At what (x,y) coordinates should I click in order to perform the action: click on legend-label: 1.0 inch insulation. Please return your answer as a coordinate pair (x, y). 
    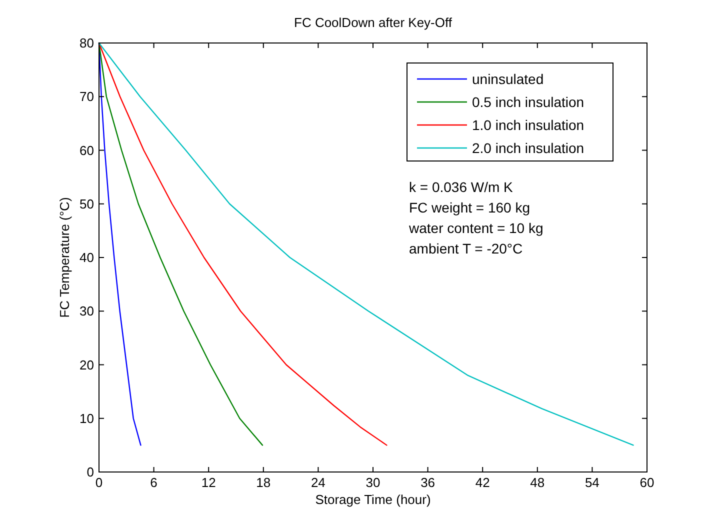
    Looking at the image, I should click on (528, 125).